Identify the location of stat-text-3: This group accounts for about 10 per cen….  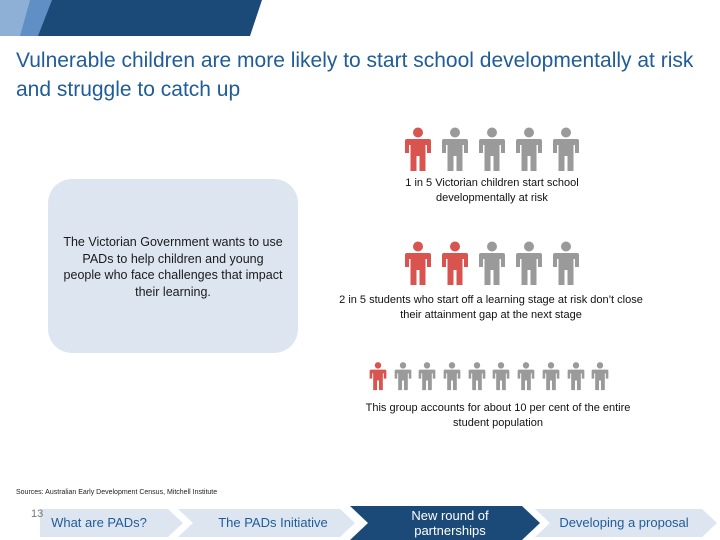
(498, 415).